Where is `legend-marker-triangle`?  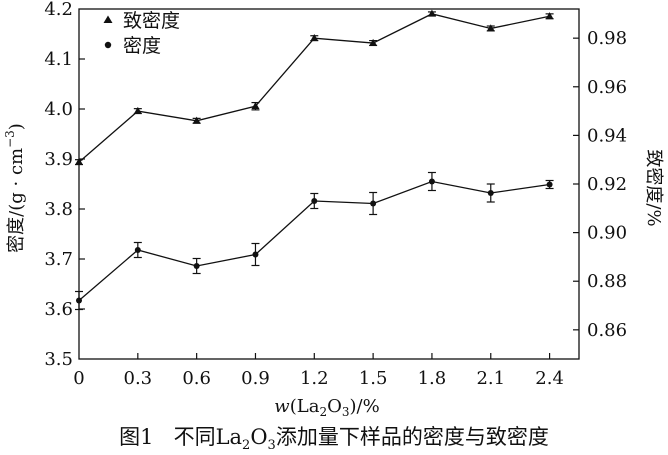
legend-marker-triangle is located at coordinates (108, 19).